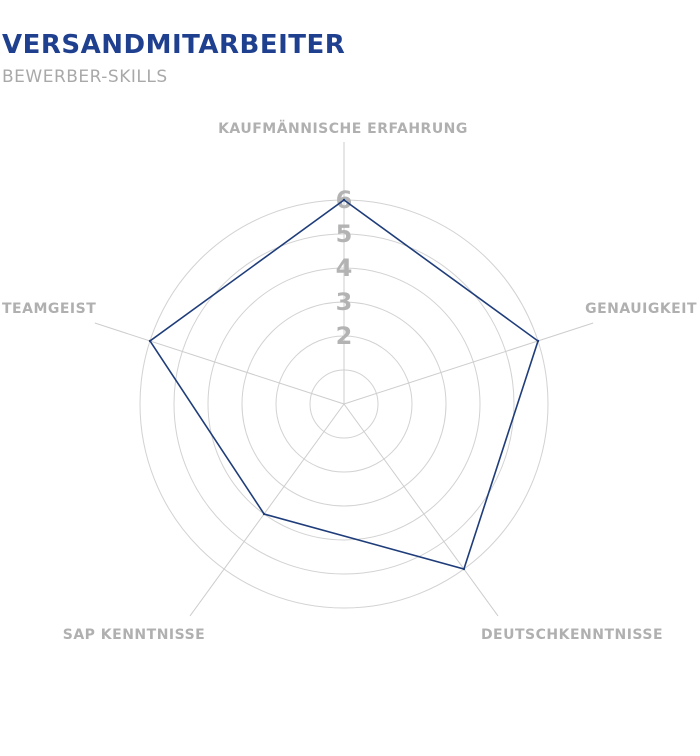 The image size is (700, 756). Describe the element at coordinates (85, 77) in the screenshot. I see `chart-subtitle: BEWERBER-SKILLS` at that location.